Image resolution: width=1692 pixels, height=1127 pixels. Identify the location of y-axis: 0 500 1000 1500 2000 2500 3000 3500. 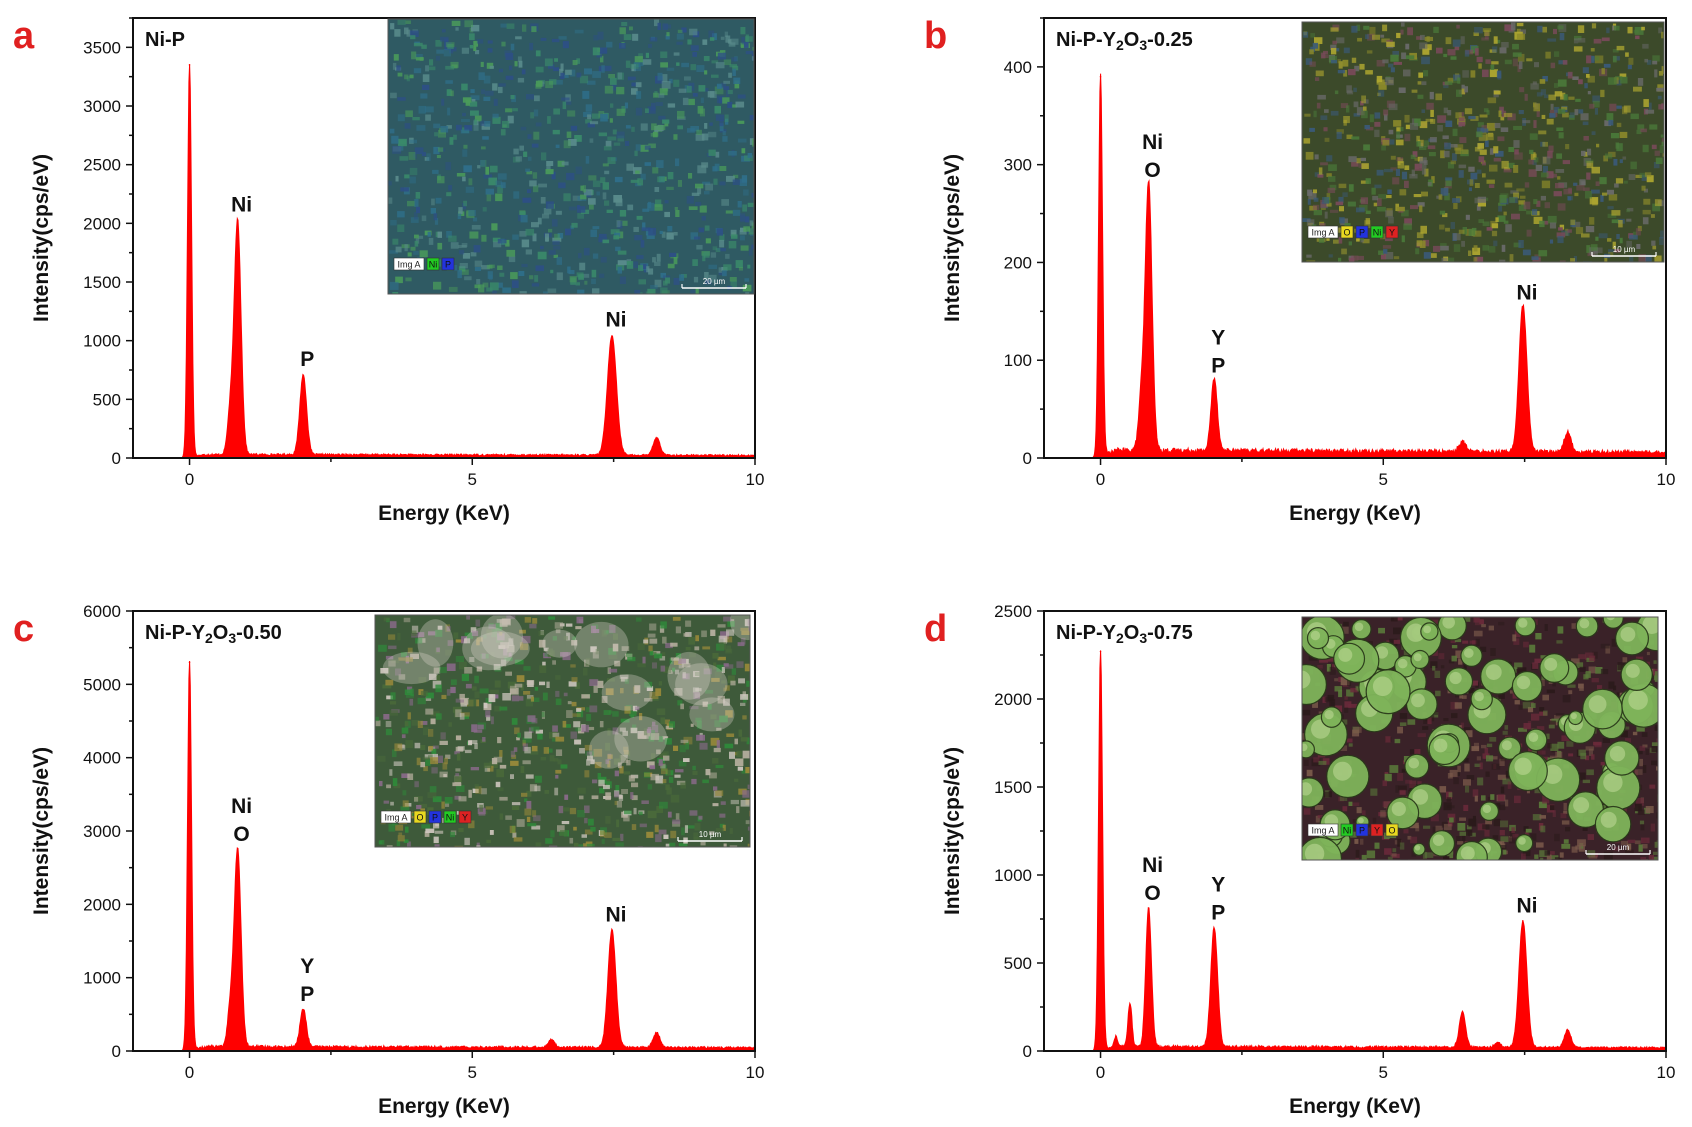
(108, 242).